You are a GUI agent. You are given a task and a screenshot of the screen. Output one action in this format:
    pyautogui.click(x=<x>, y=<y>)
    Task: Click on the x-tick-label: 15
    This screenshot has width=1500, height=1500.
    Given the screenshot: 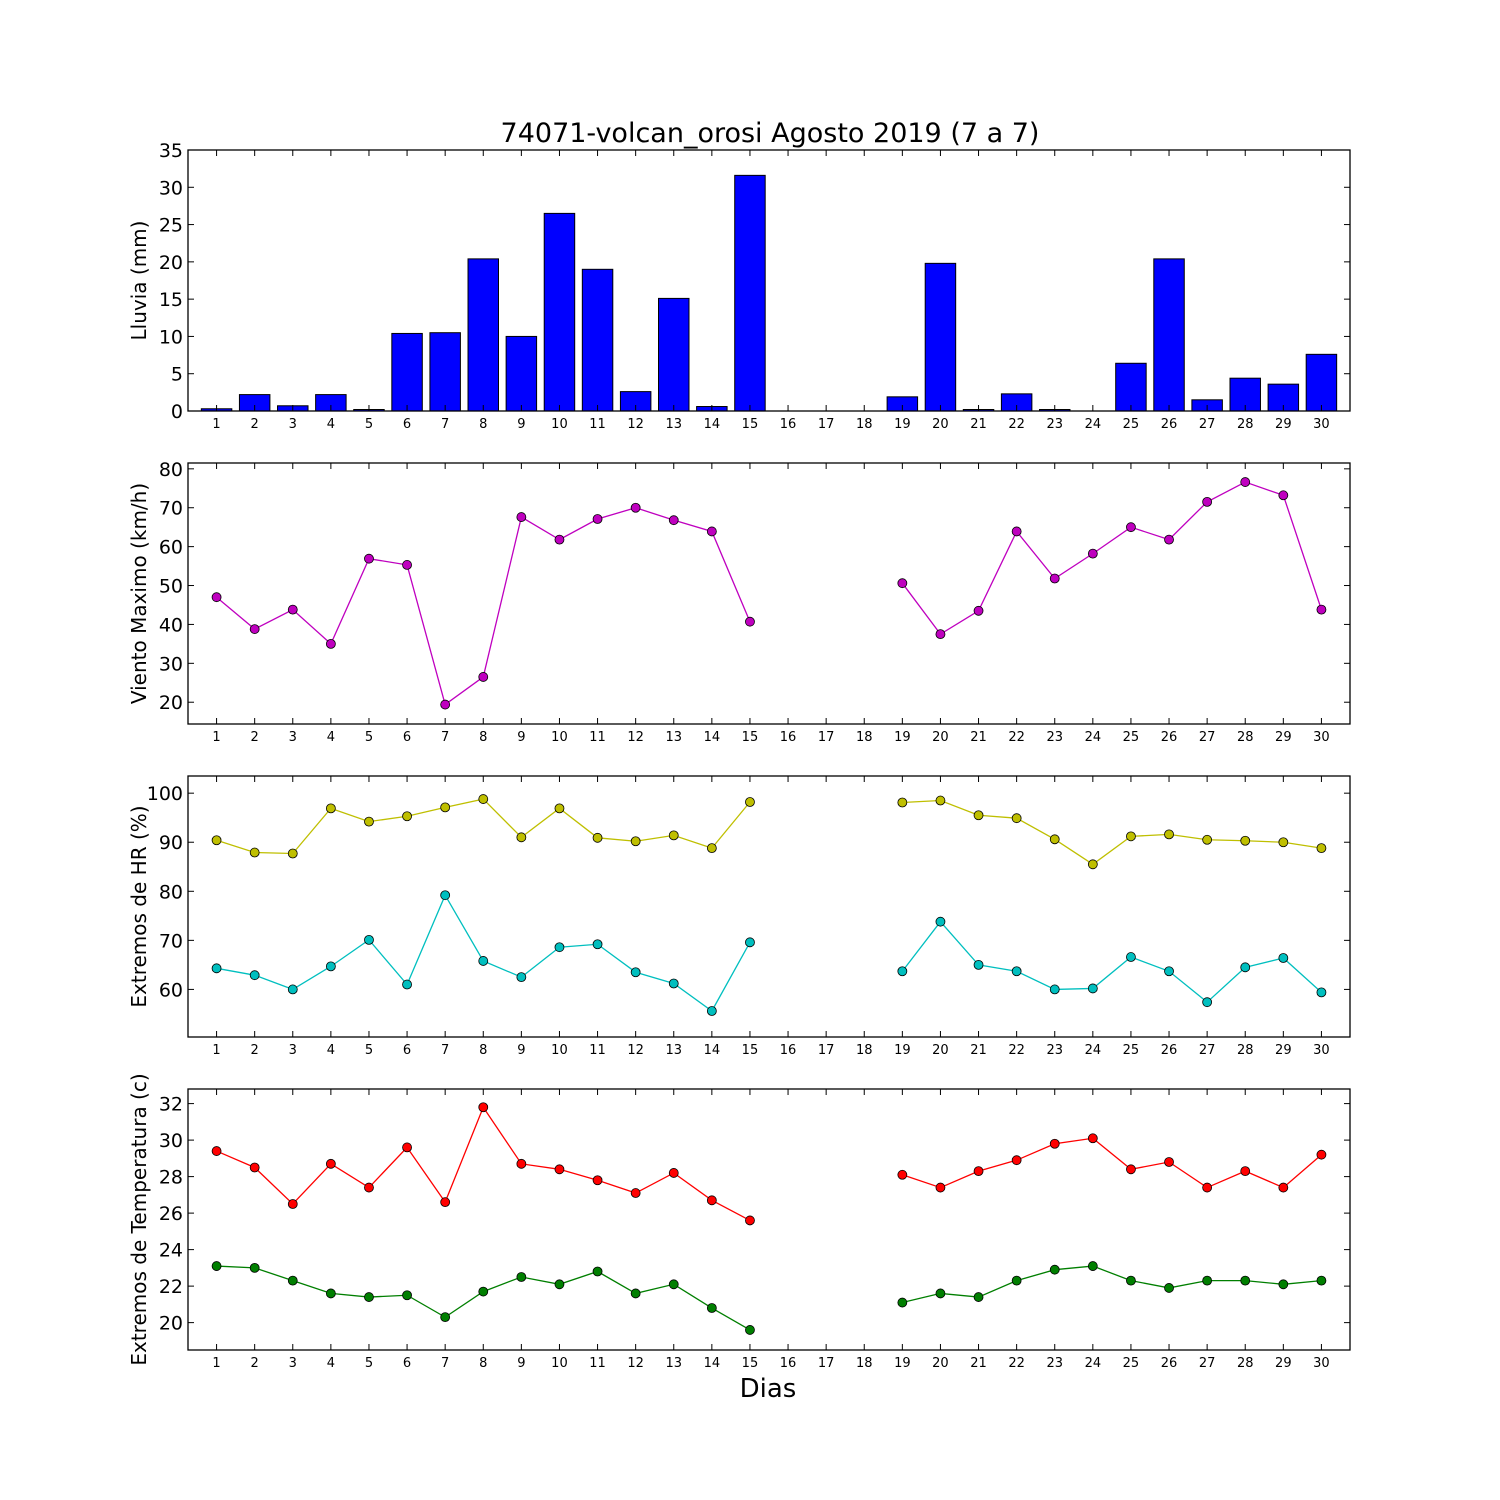 What is the action you would take?
    pyautogui.click(x=750, y=424)
    